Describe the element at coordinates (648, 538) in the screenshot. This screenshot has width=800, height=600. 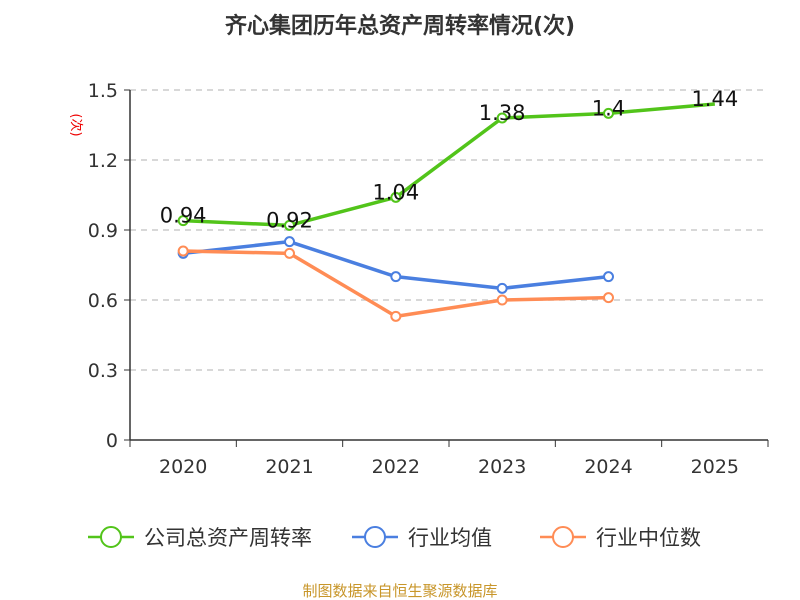
I see `legend-label: 行业中位数` at that location.